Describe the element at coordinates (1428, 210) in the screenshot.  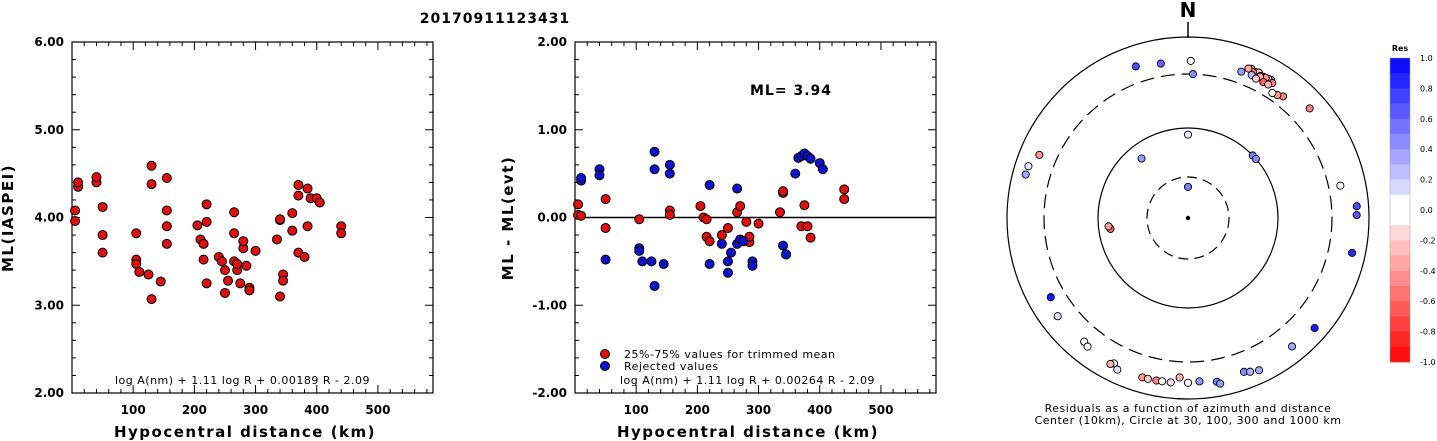
I see `colorbar-labels: 1.0 0.8 0.6 0.4 0.2 0.0 -0.2 -0.4 -0.6 -0.8 -1.0` at that location.